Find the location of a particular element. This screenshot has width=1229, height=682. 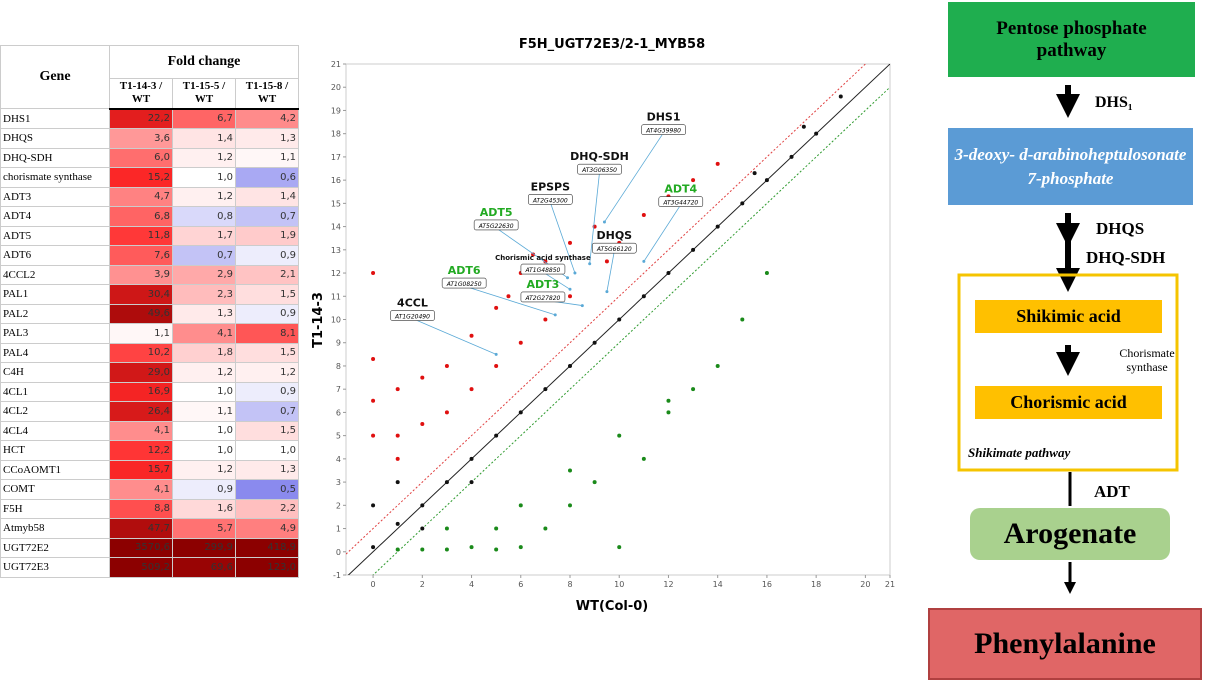

table-row: PAL4 10,2 1,8 1,5 is located at coordinates (149, 352).